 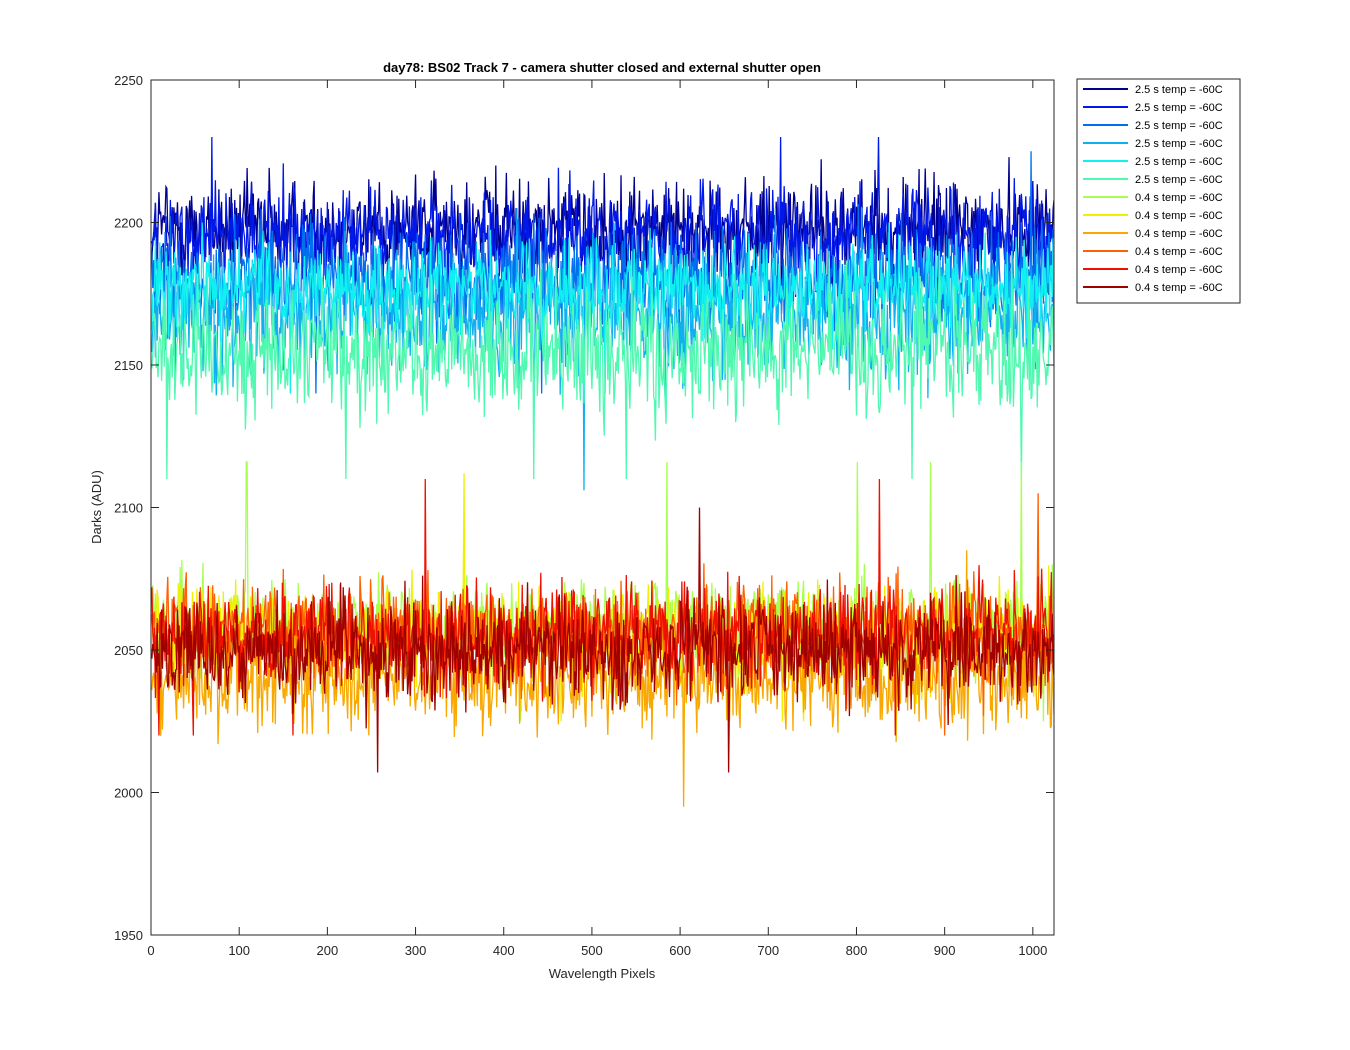 I want to click on y-tick-label: 2200, so click(x=128, y=223).